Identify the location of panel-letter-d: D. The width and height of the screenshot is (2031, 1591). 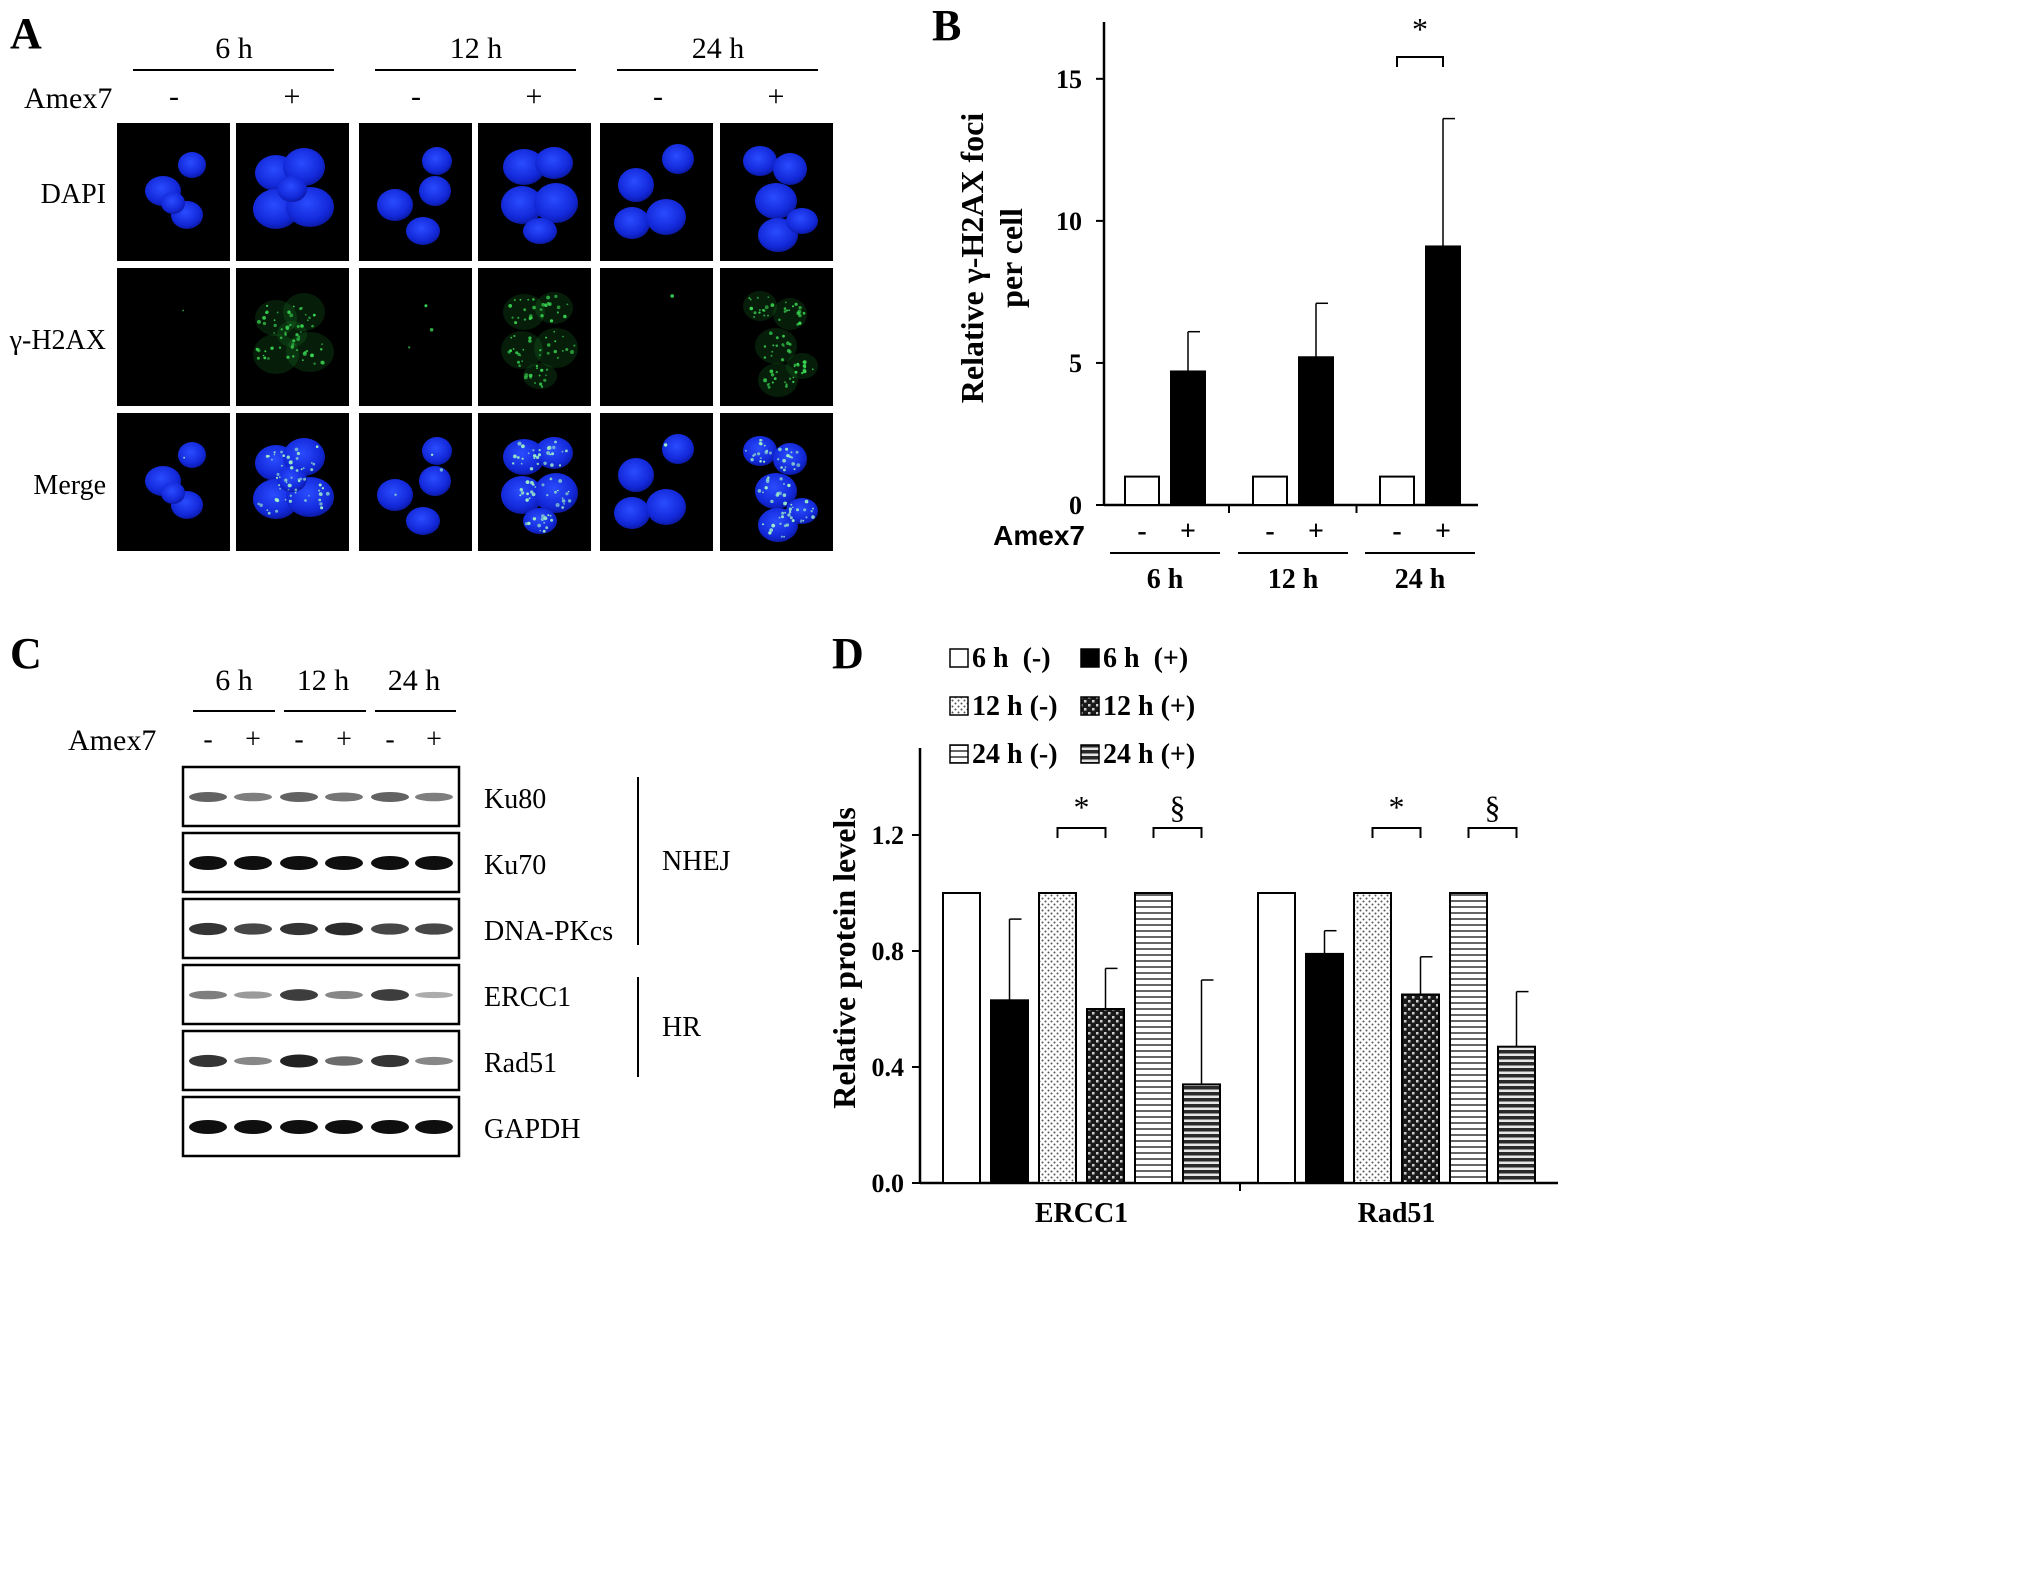
(848, 653).